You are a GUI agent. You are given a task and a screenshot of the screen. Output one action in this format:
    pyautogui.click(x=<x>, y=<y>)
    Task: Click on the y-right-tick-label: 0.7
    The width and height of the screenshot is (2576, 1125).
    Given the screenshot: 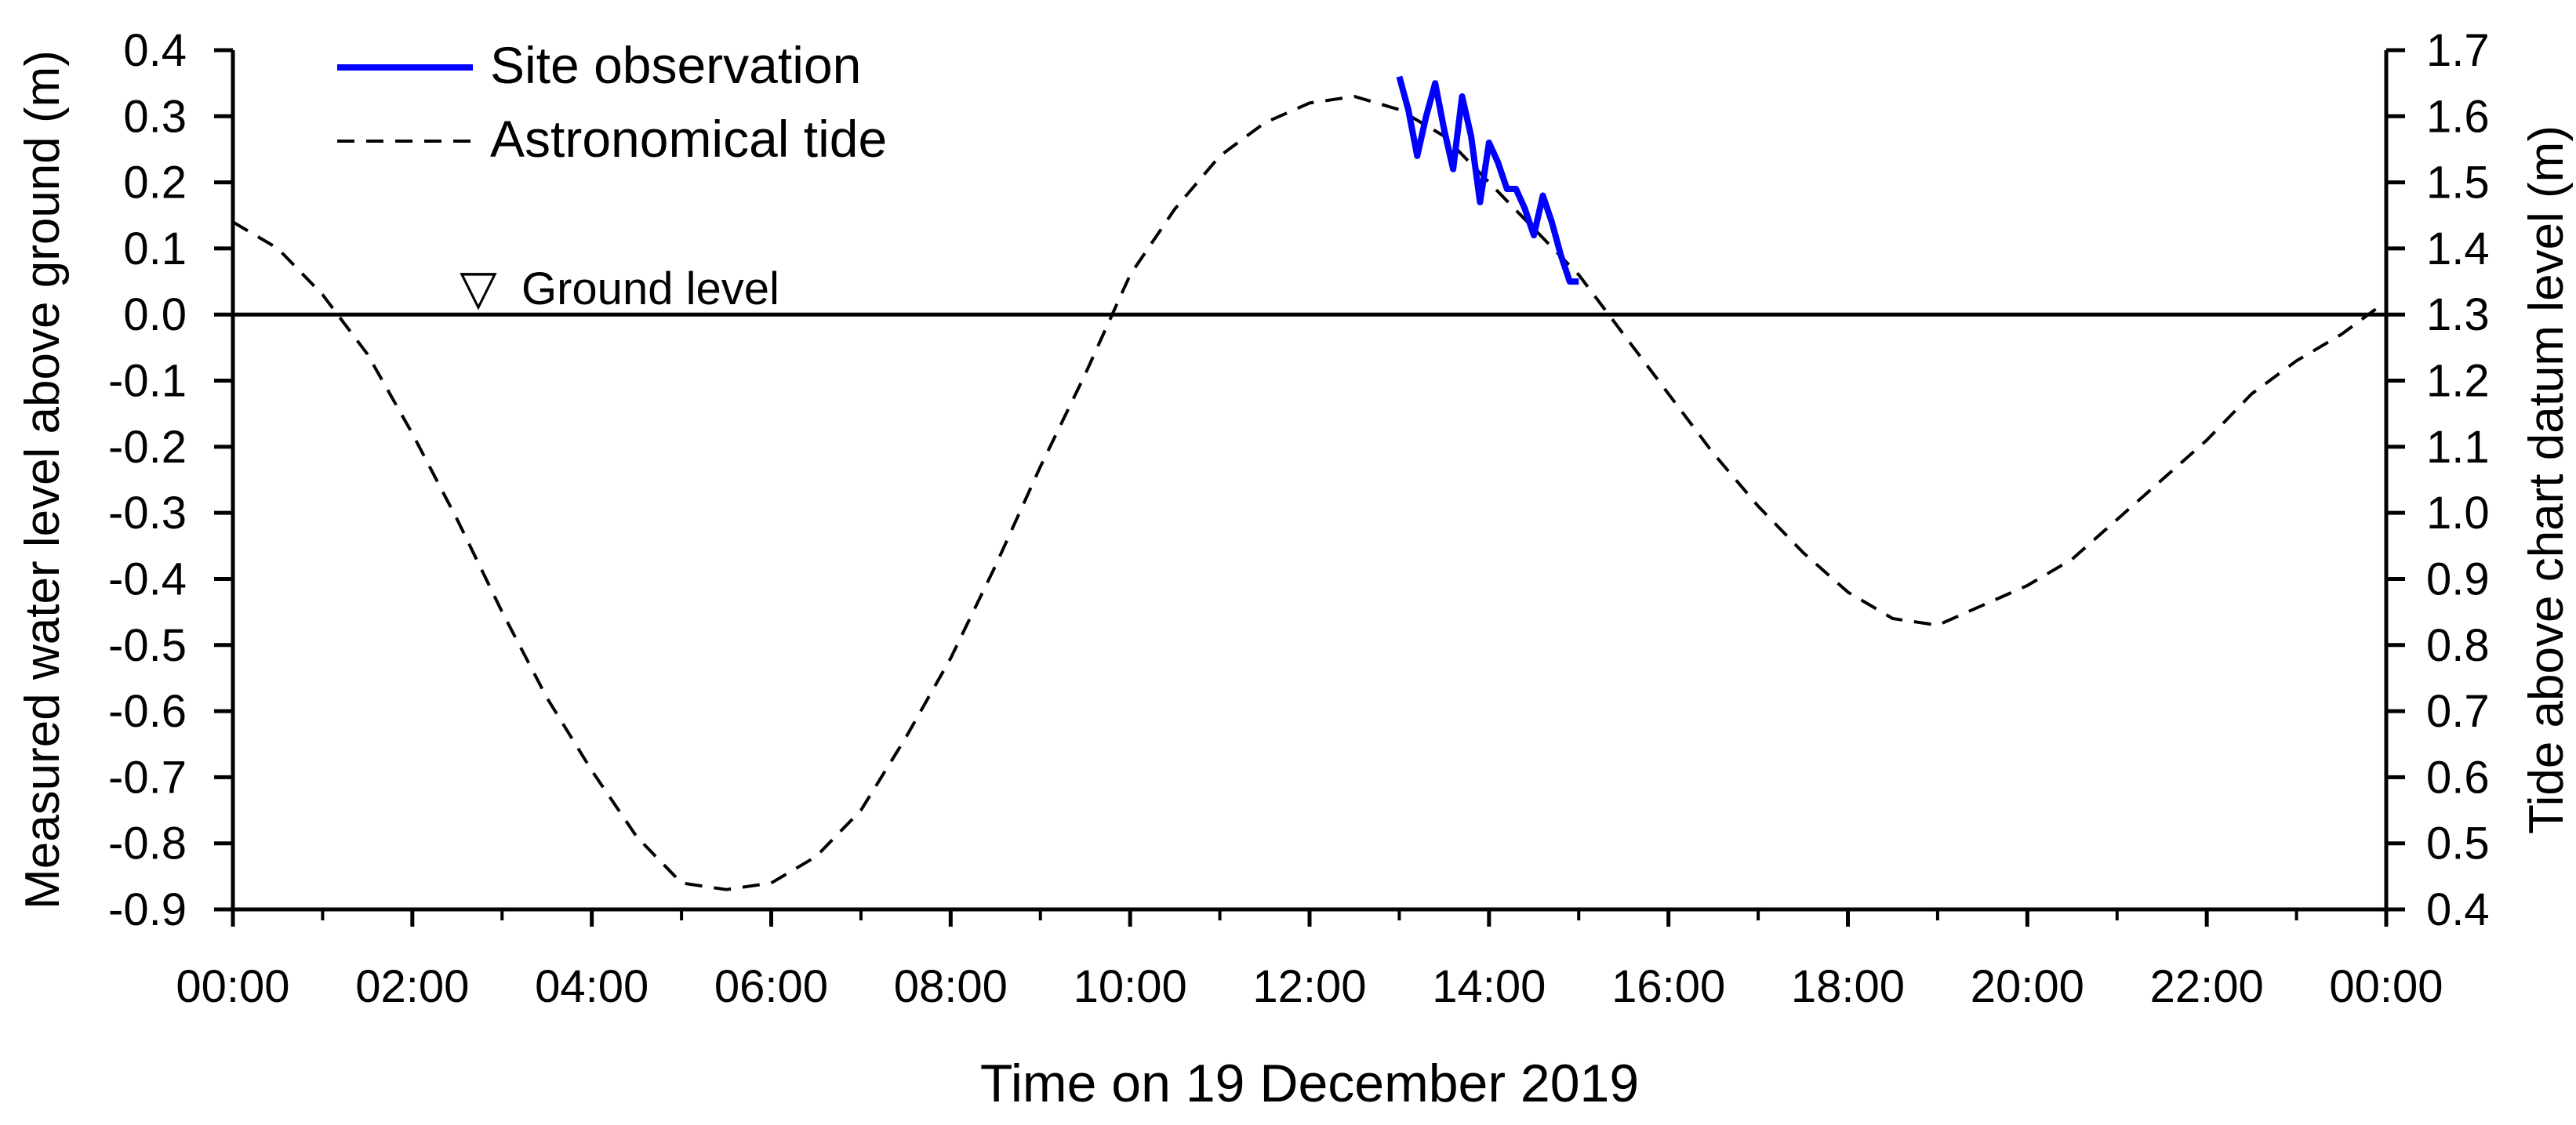 What is the action you would take?
    pyautogui.click(x=2458, y=711)
    